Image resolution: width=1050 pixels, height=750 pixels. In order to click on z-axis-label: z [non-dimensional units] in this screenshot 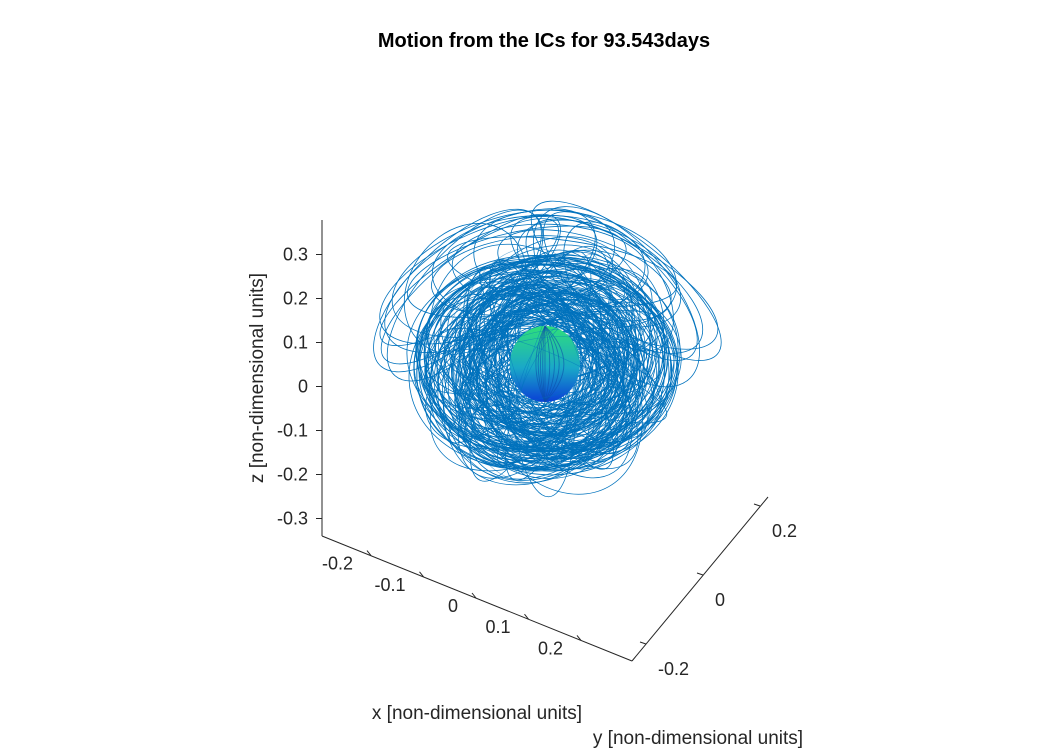, I will do `click(257, 378)`.